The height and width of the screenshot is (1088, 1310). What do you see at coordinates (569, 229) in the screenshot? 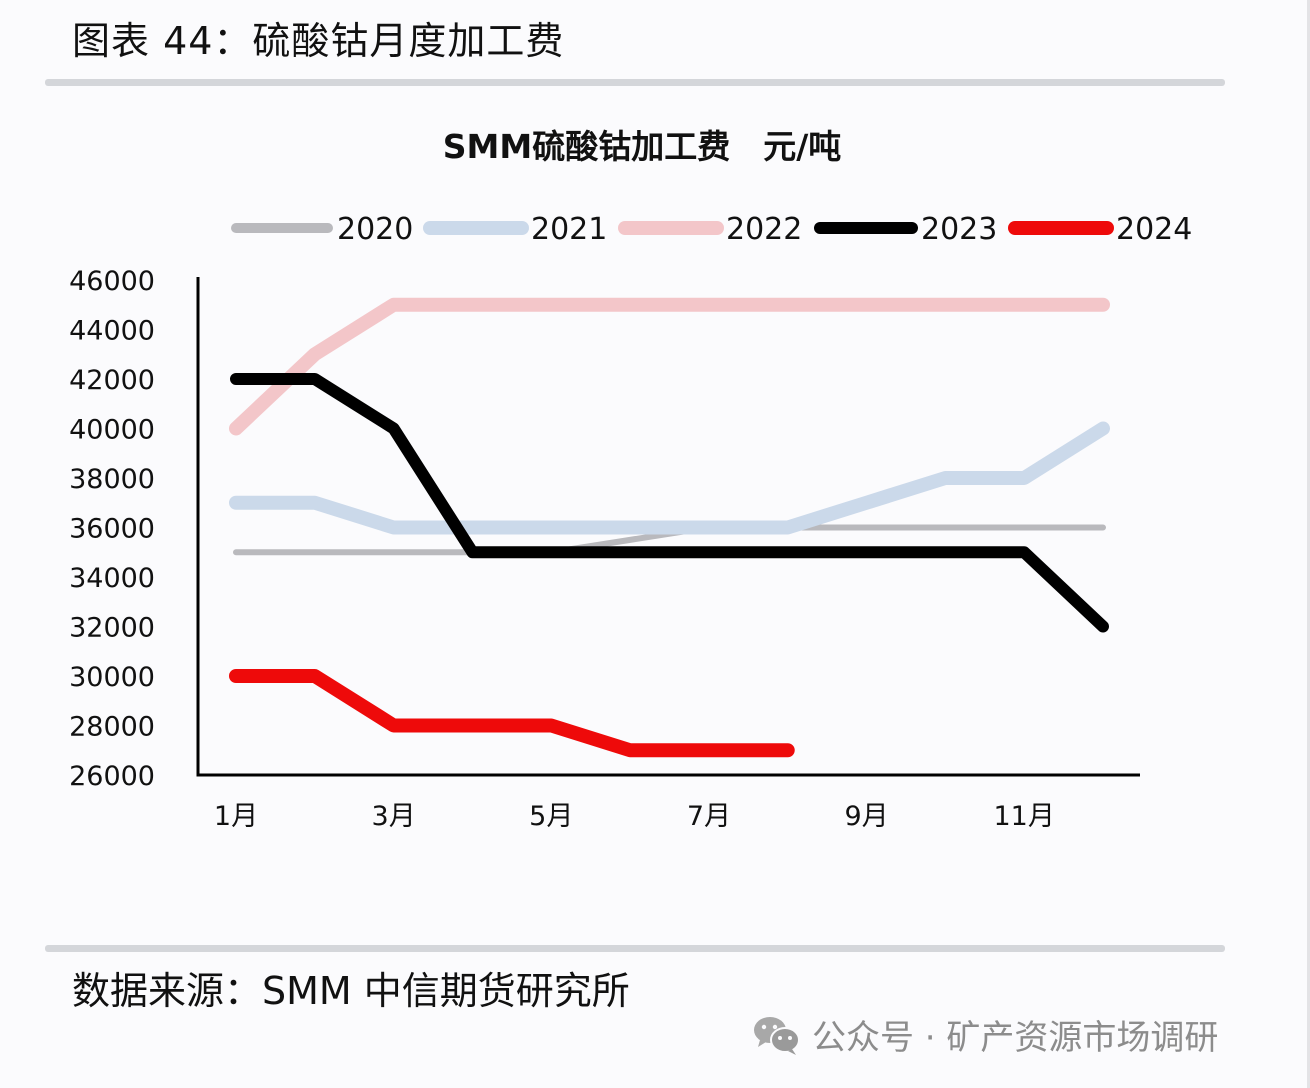
I see `legend-label: 2021` at bounding box center [569, 229].